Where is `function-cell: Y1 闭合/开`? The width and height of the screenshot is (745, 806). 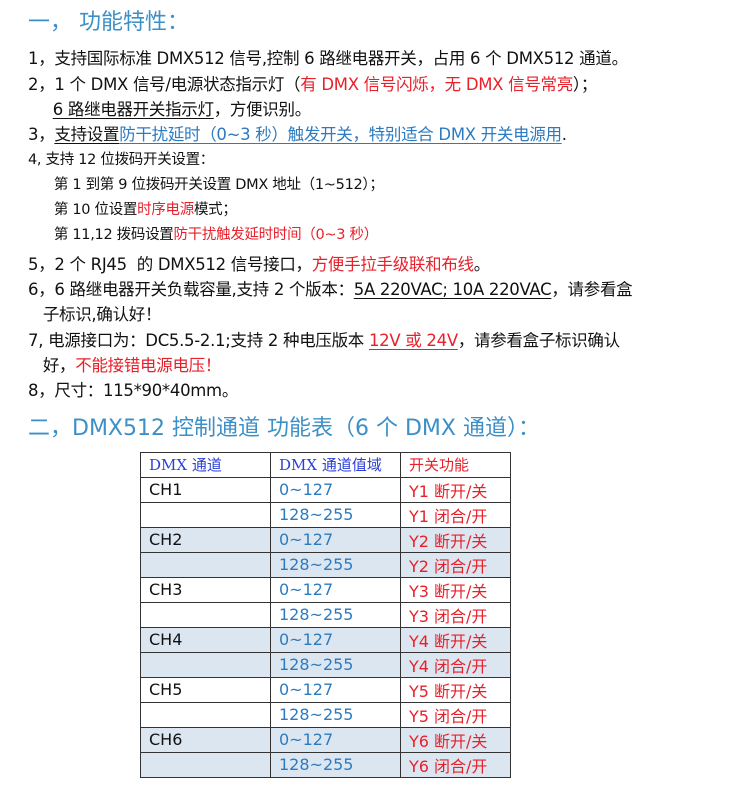
function-cell: Y1 闭合/开 is located at coordinates (455, 514).